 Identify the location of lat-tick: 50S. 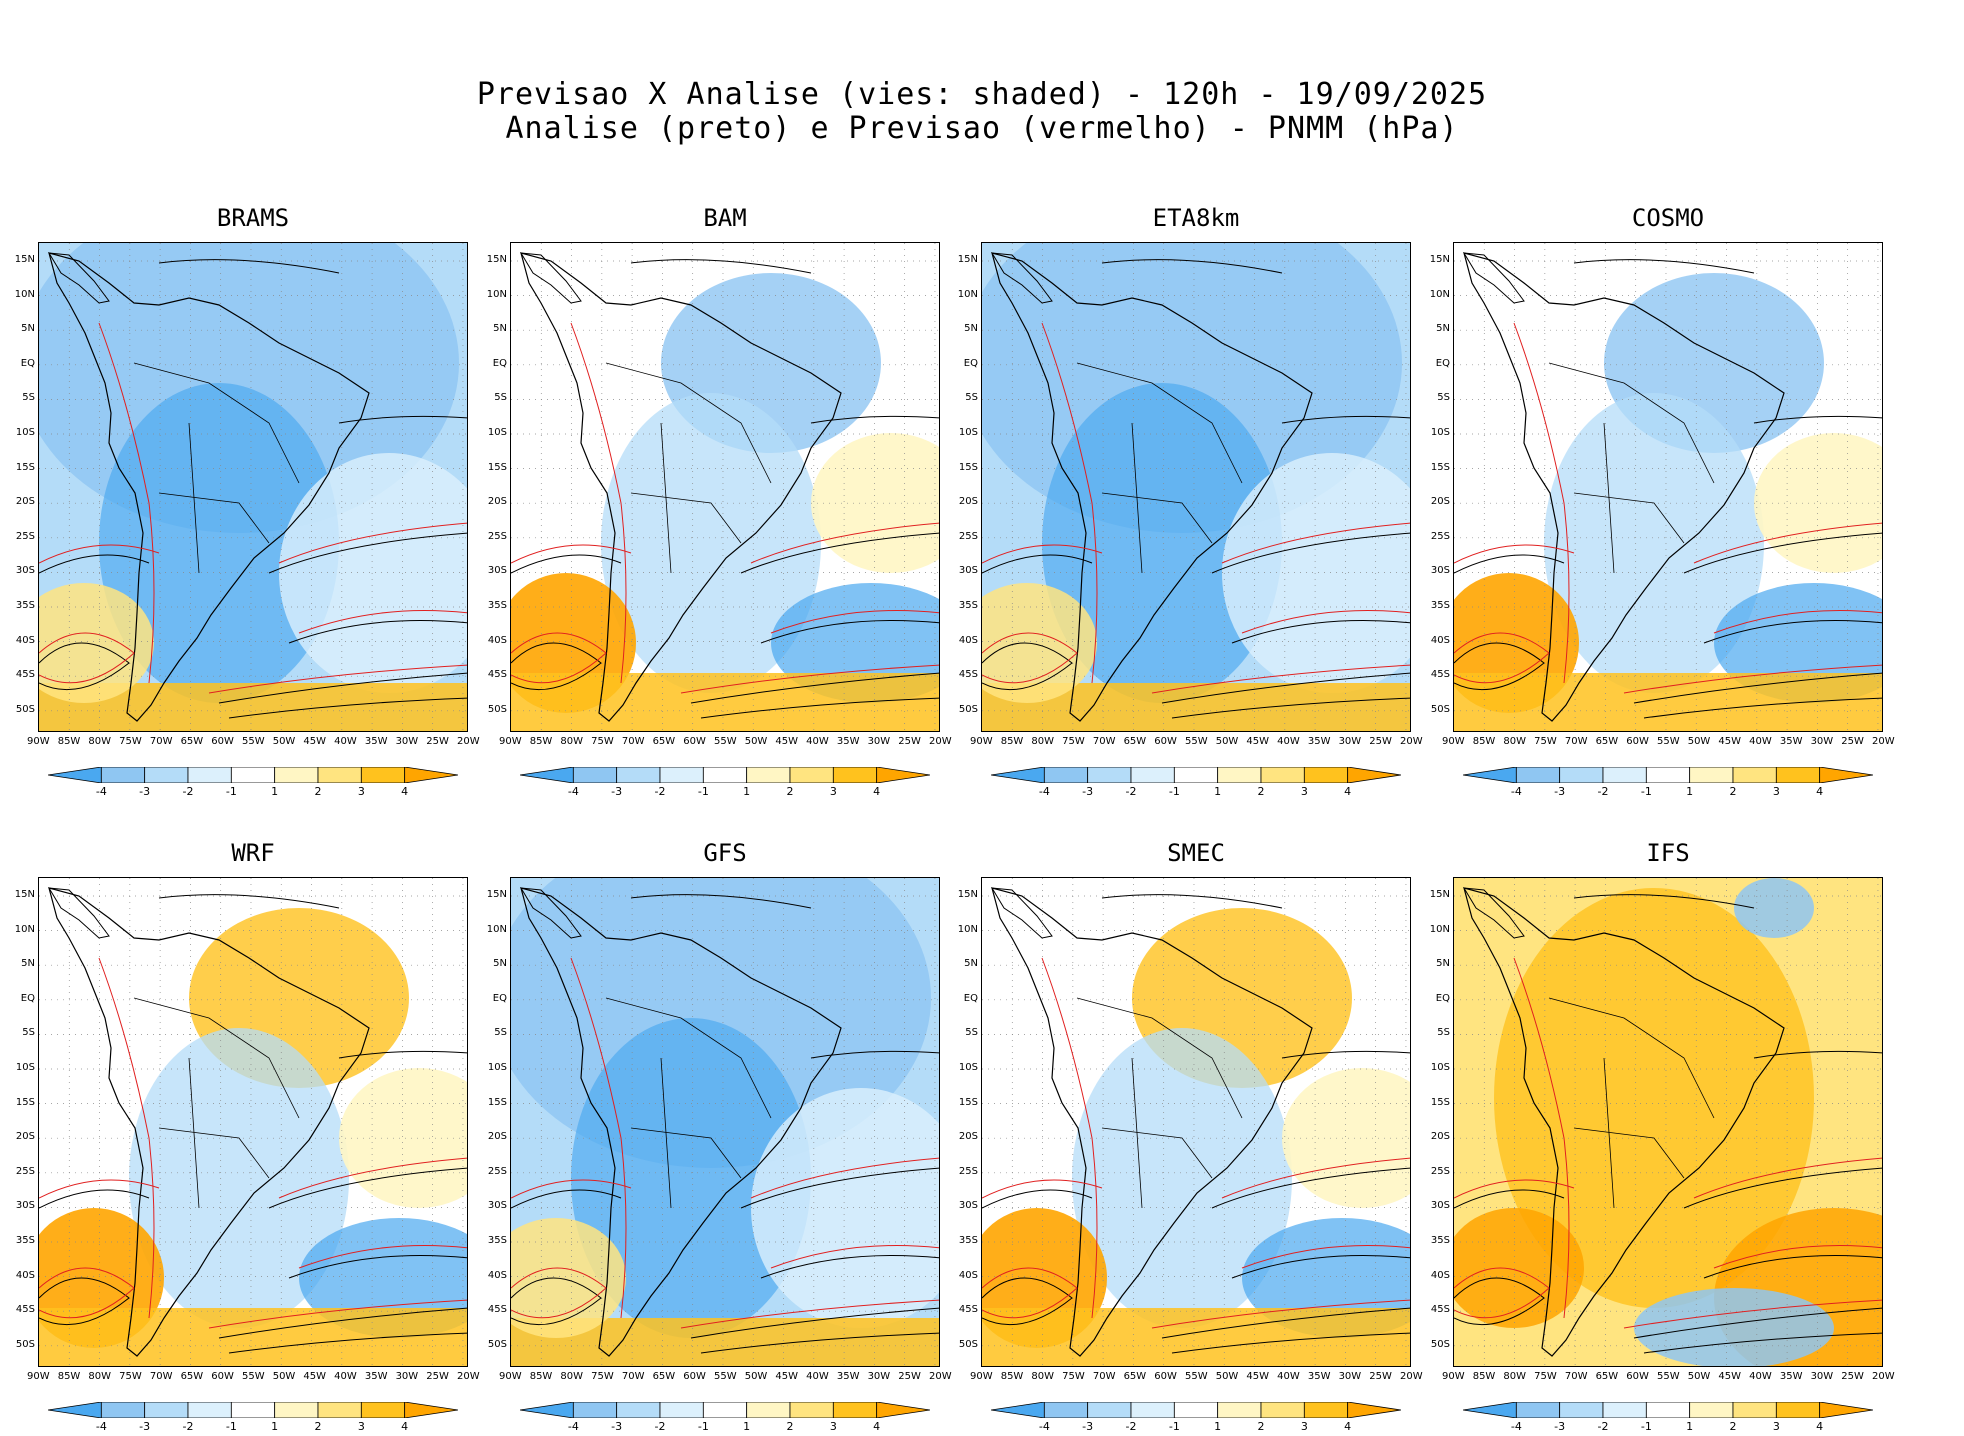
(968, 709).